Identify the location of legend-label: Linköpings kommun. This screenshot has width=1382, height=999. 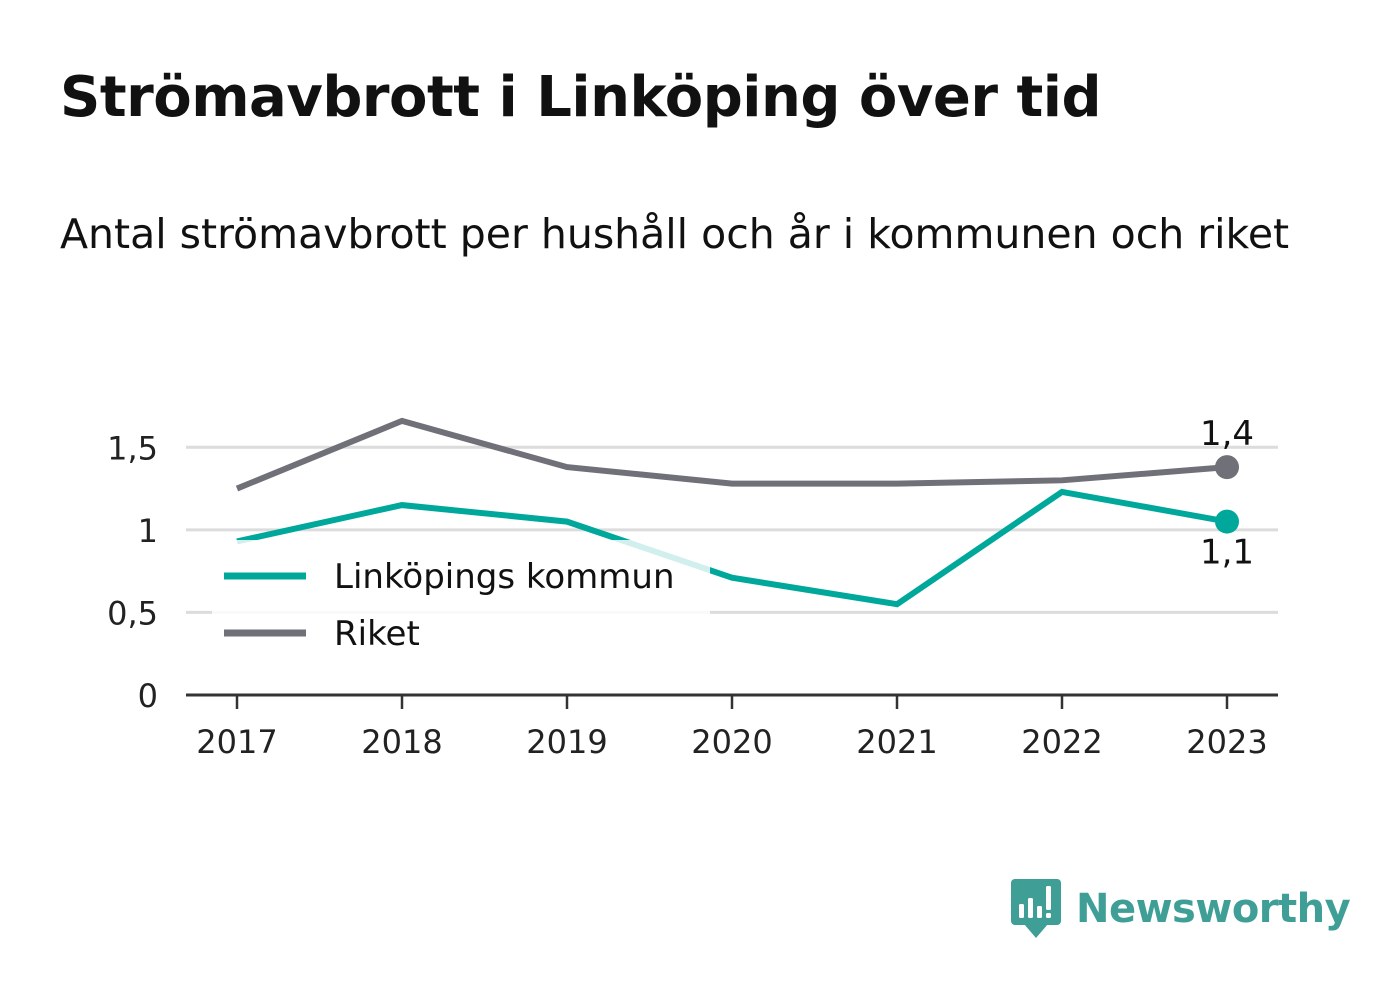
(504, 577).